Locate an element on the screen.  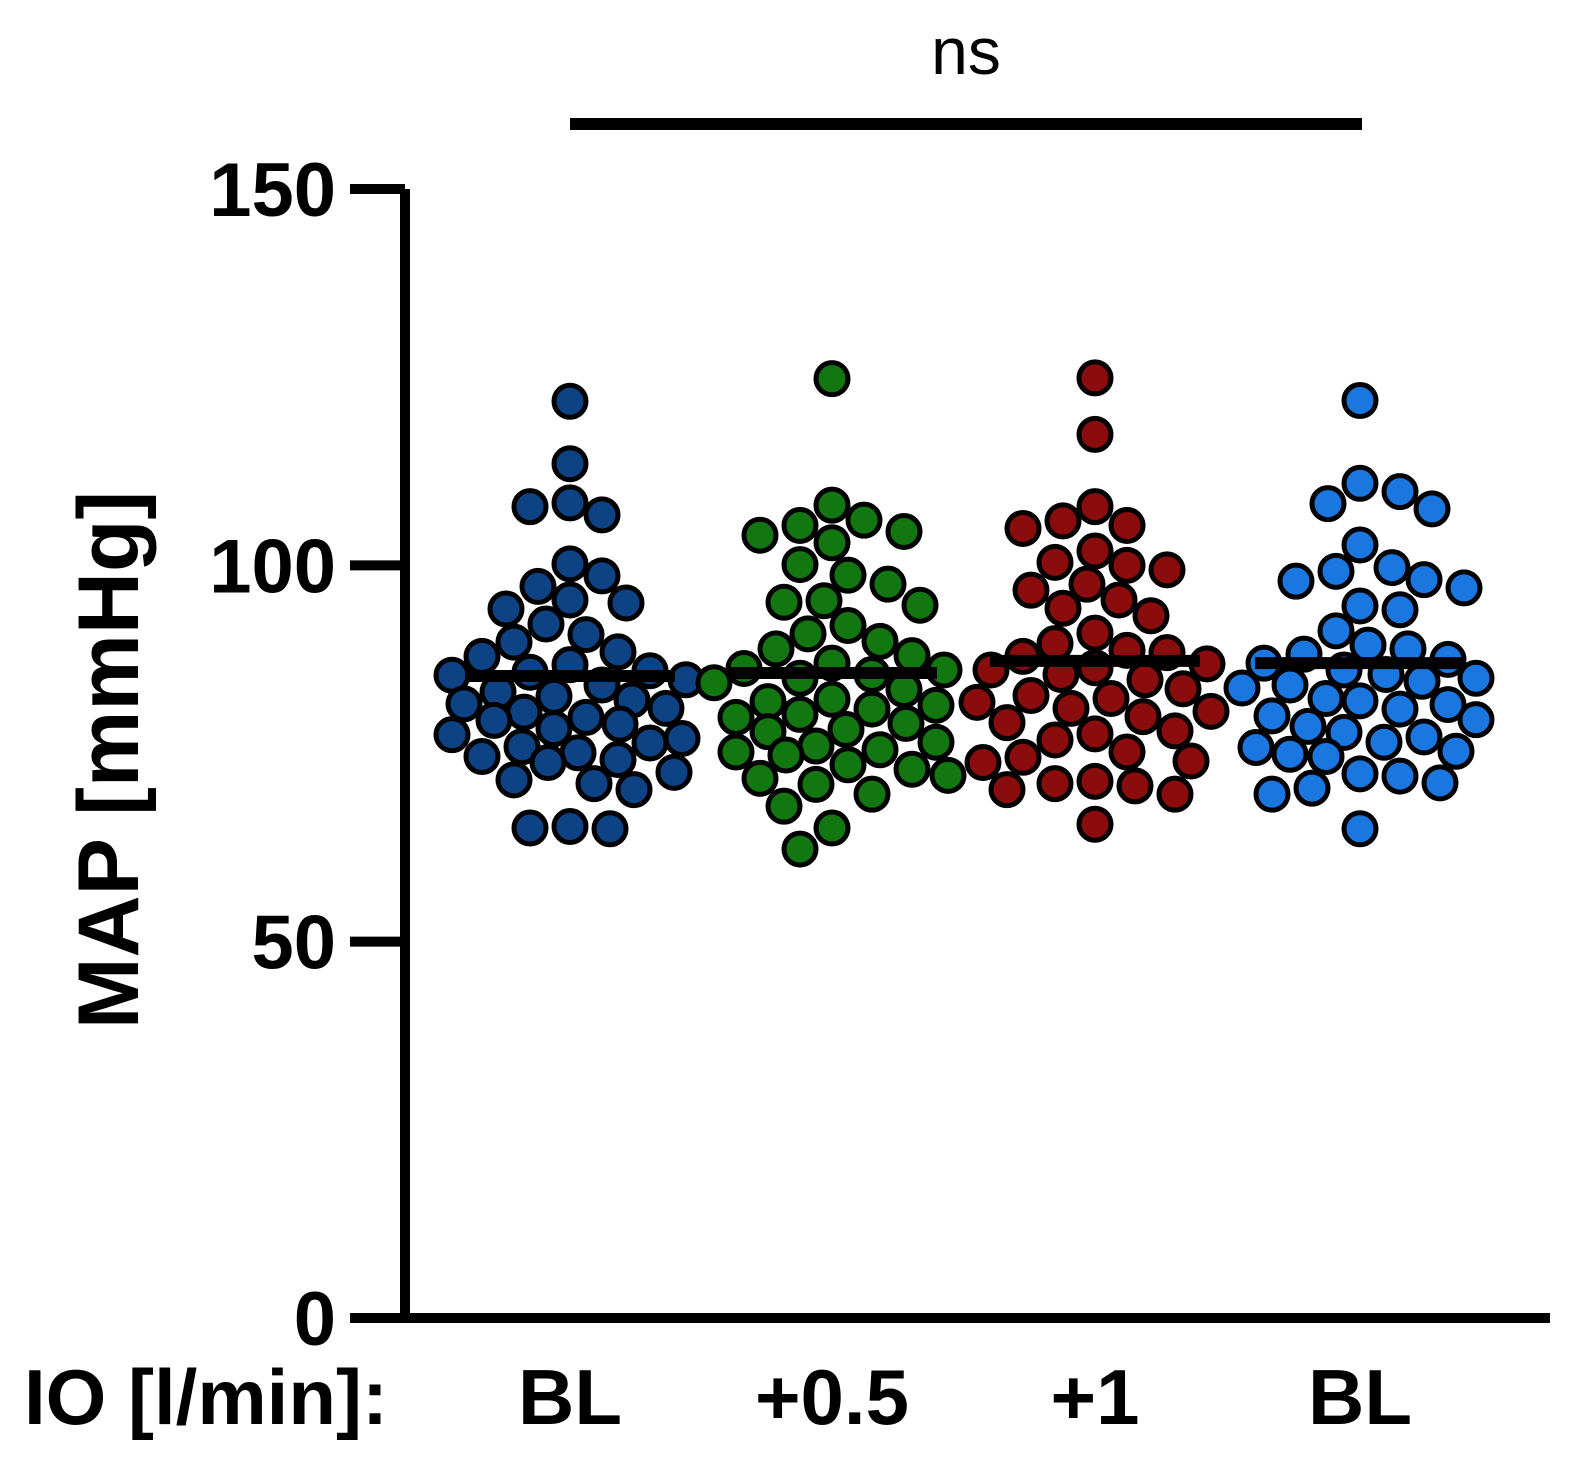
x-category-labels: BL +0.5 +1 BL is located at coordinates (965, 1397).